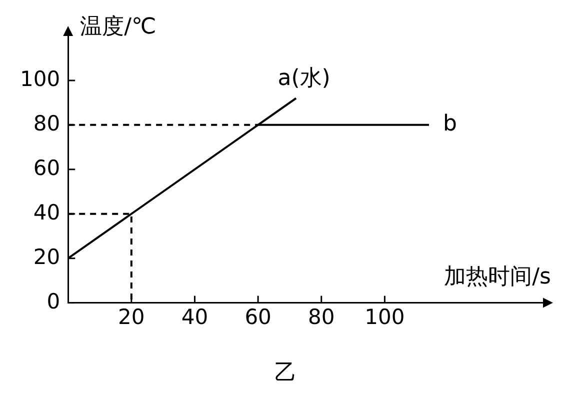 The image size is (565, 404). Describe the element at coordinates (194, 316) in the screenshot. I see `x-tick-label: 40` at that location.